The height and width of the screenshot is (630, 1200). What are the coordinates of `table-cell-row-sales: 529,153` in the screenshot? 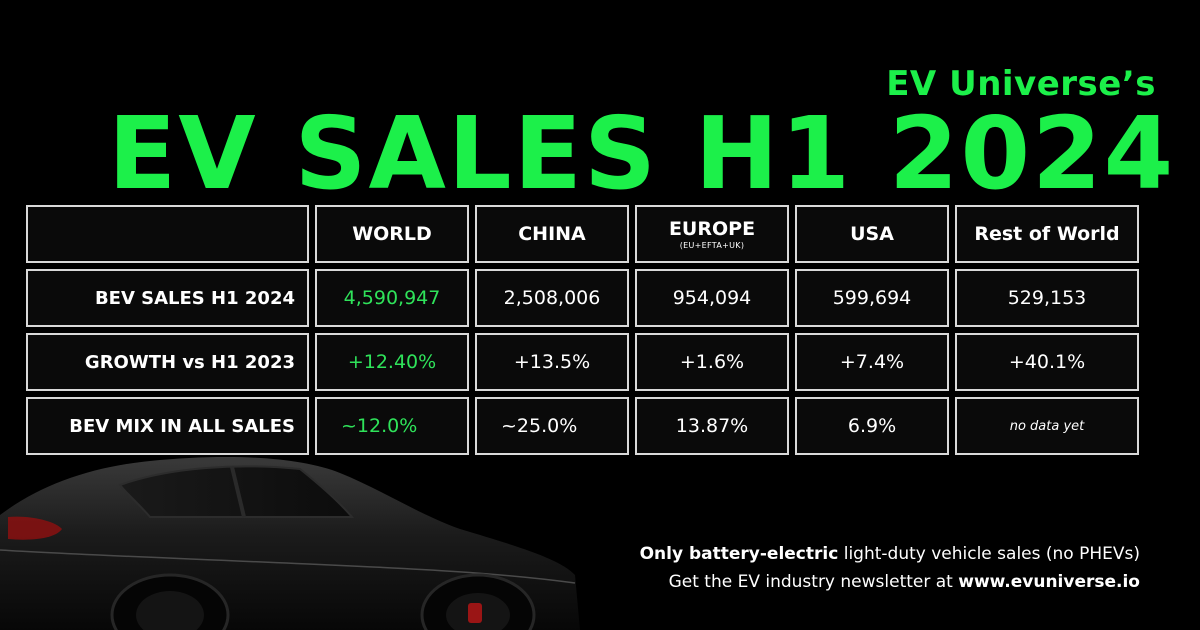 It's located at (1047, 298).